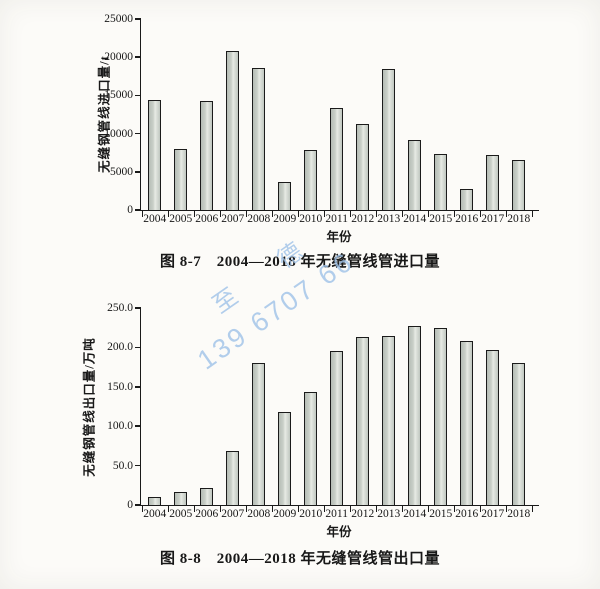 This screenshot has width=600, height=589. I want to click on y-tick-label: 200.0, so click(120, 347).